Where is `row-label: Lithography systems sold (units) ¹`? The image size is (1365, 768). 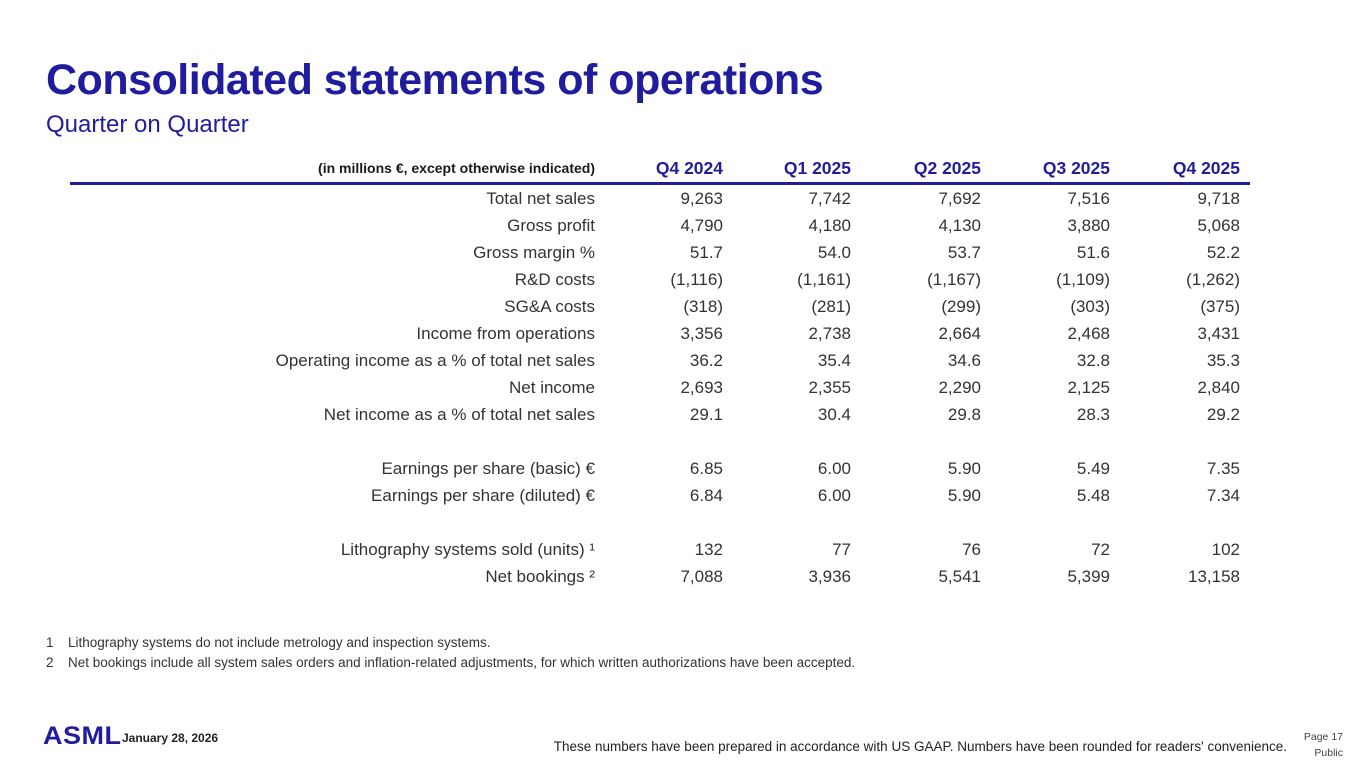 row-label: Lithography systems sold (units) ¹ is located at coordinates (467, 549).